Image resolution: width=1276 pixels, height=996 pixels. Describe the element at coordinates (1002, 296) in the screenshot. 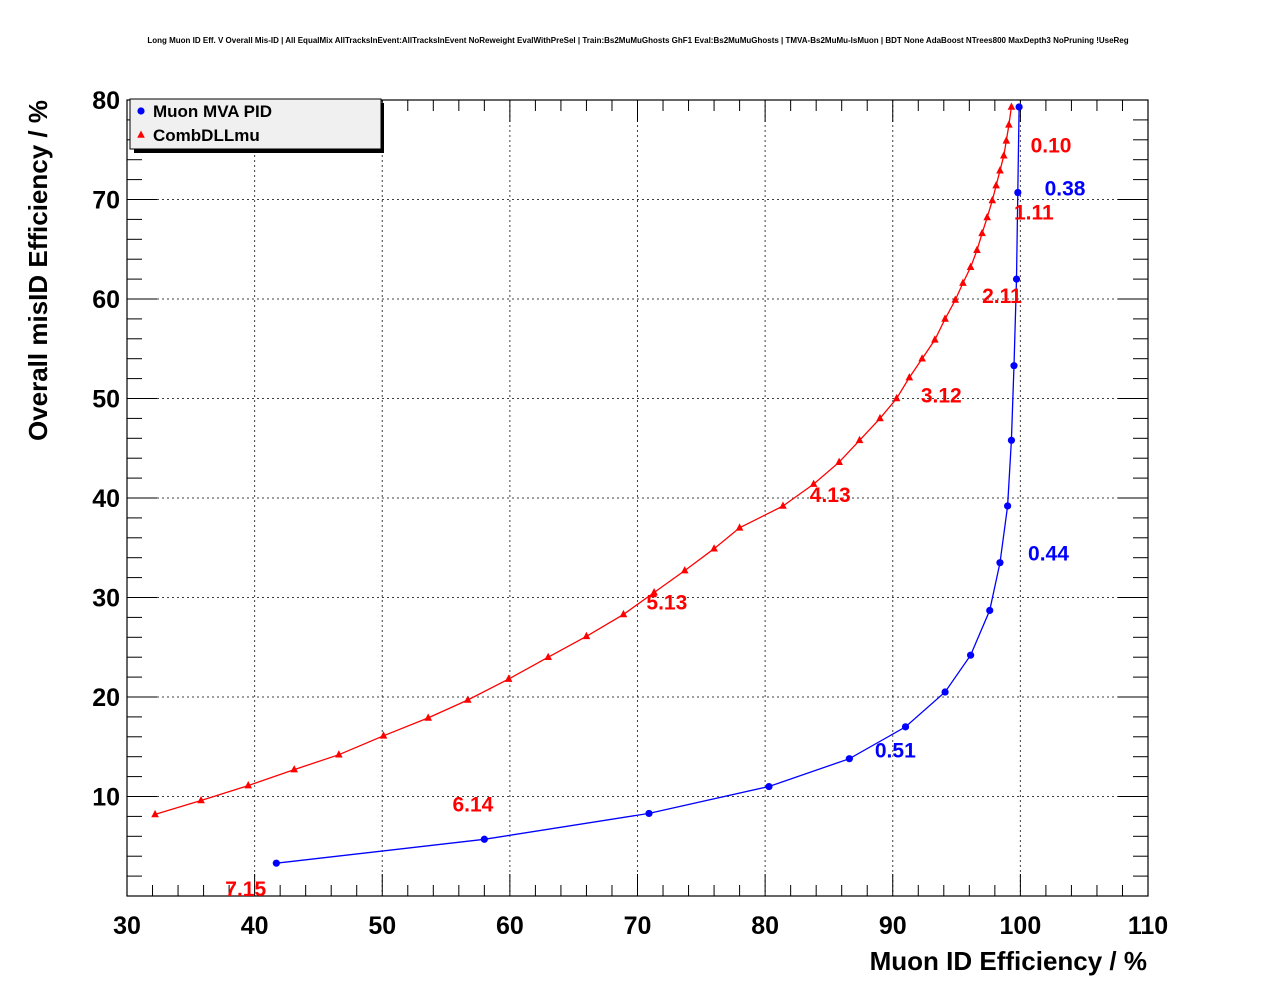

I see `annotation-label: 2.11` at that location.